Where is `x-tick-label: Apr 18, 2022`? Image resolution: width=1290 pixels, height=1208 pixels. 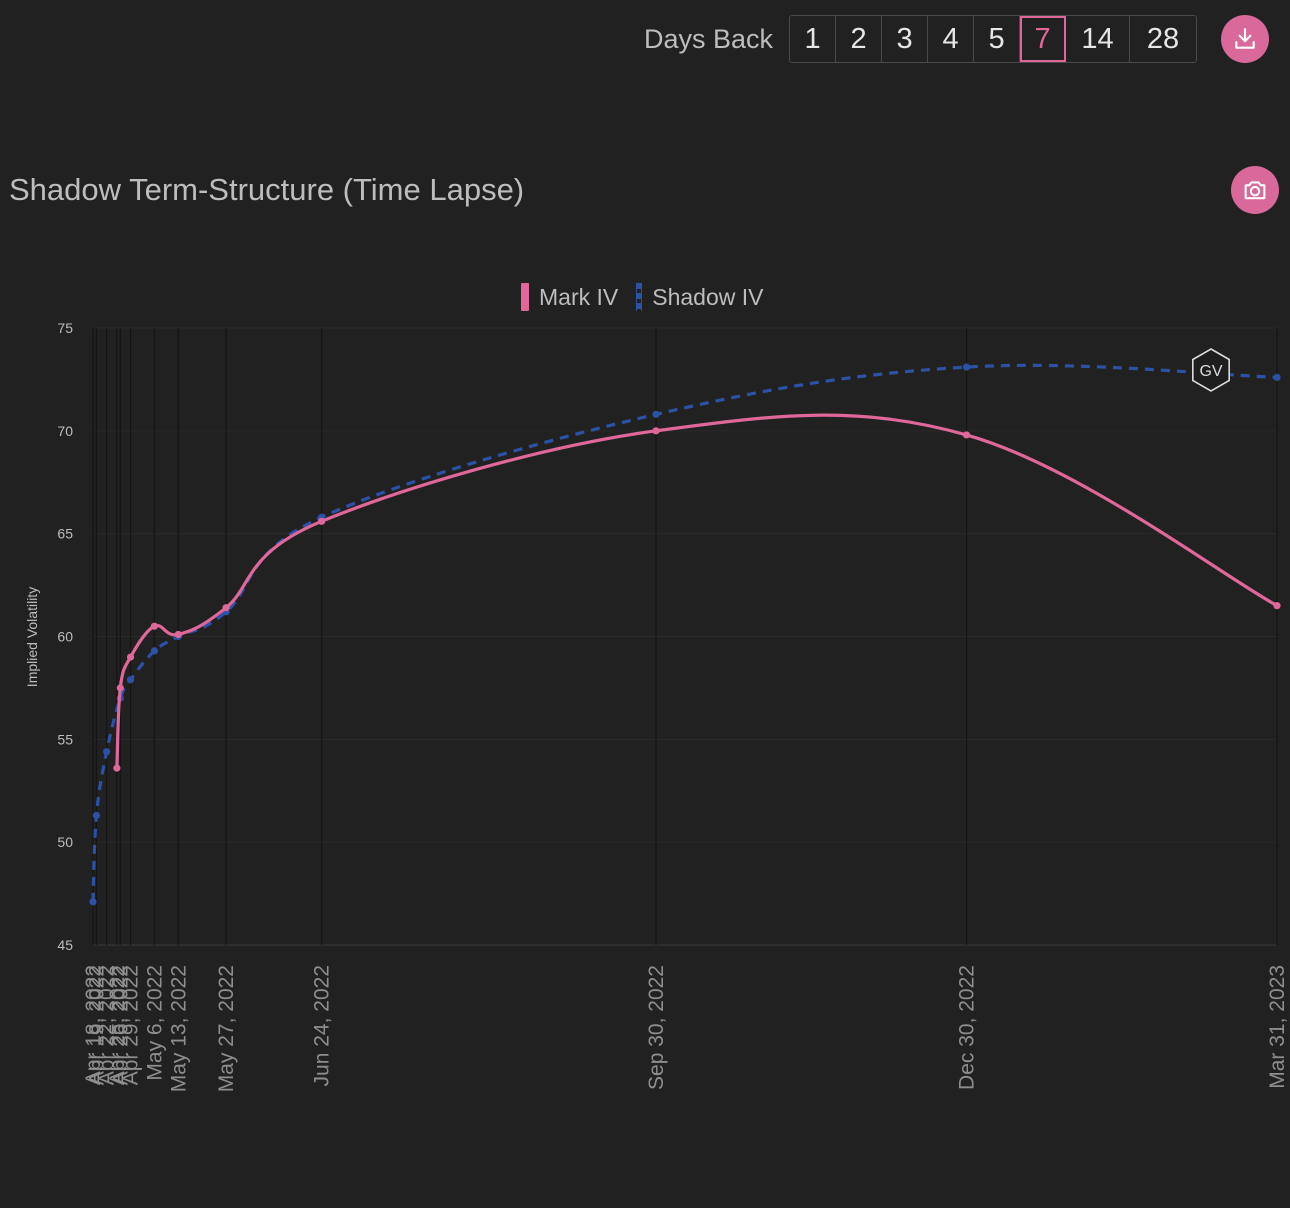 x-tick-label: Apr 18, 2022 is located at coordinates (93, 1025).